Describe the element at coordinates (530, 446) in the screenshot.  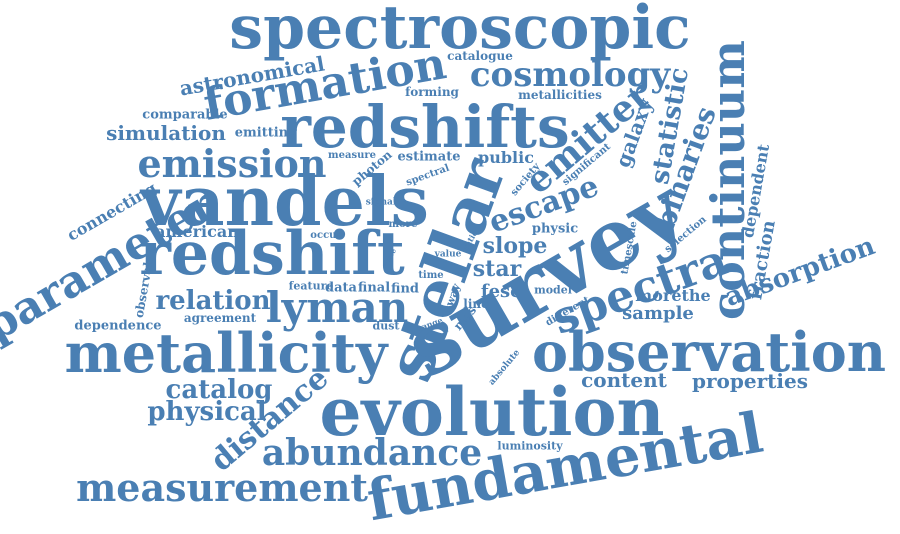
I see `word-luminosity: luminosity` at that location.